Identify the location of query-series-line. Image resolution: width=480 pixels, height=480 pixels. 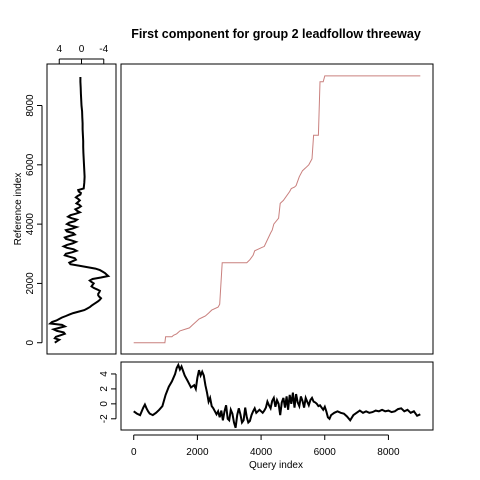
(277, 395).